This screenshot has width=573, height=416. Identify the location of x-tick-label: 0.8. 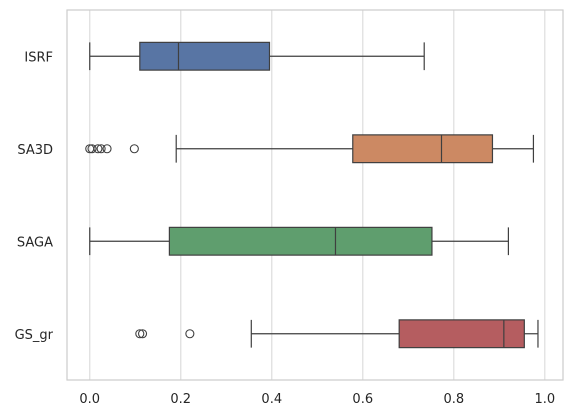
(453, 399).